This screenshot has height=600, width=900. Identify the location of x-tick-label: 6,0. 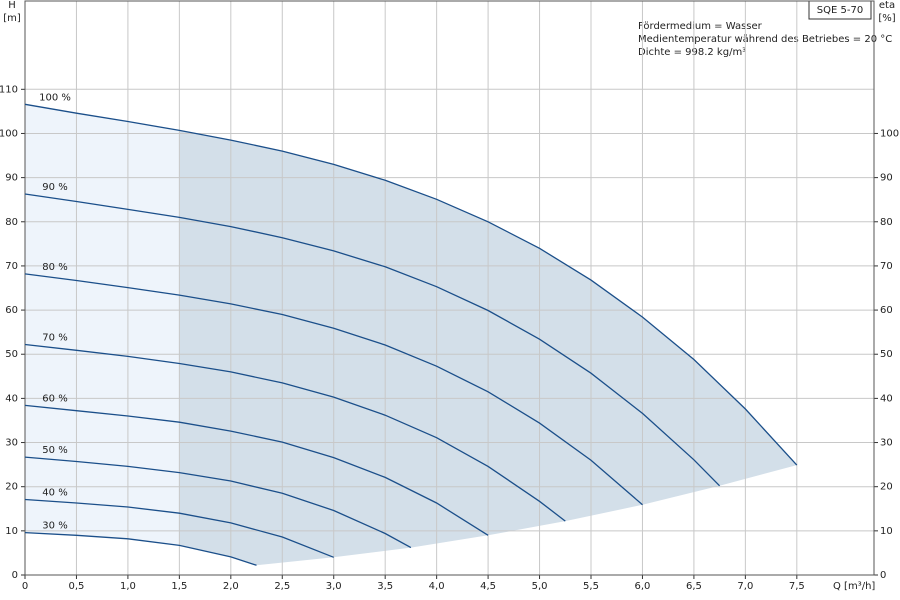
(643, 586).